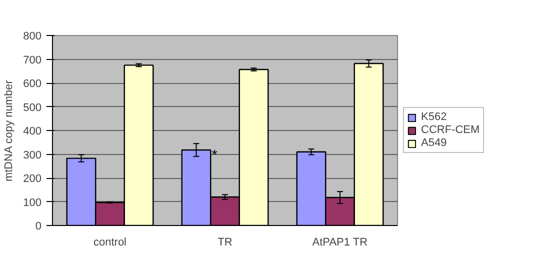 This screenshot has height=267, width=550. Describe the element at coordinates (340, 242) in the screenshot. I see `x-tick-label: AtPAP1 TR` at that location.